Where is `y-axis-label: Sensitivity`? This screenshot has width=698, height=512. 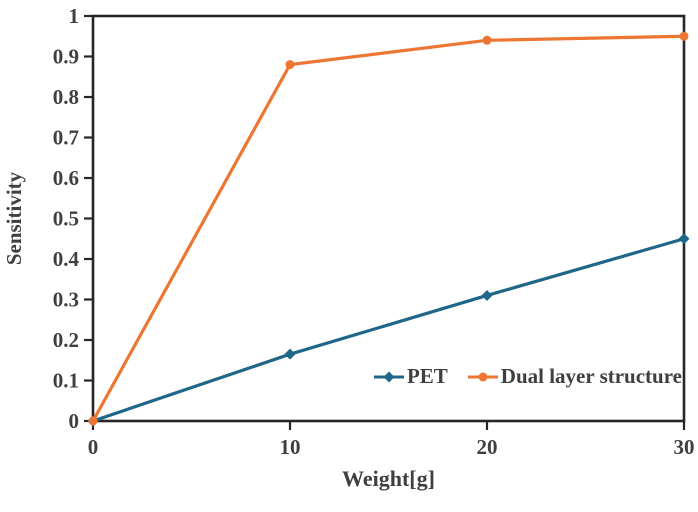
y-axis-label: Sensitivity is located at coordinates (14, 218).